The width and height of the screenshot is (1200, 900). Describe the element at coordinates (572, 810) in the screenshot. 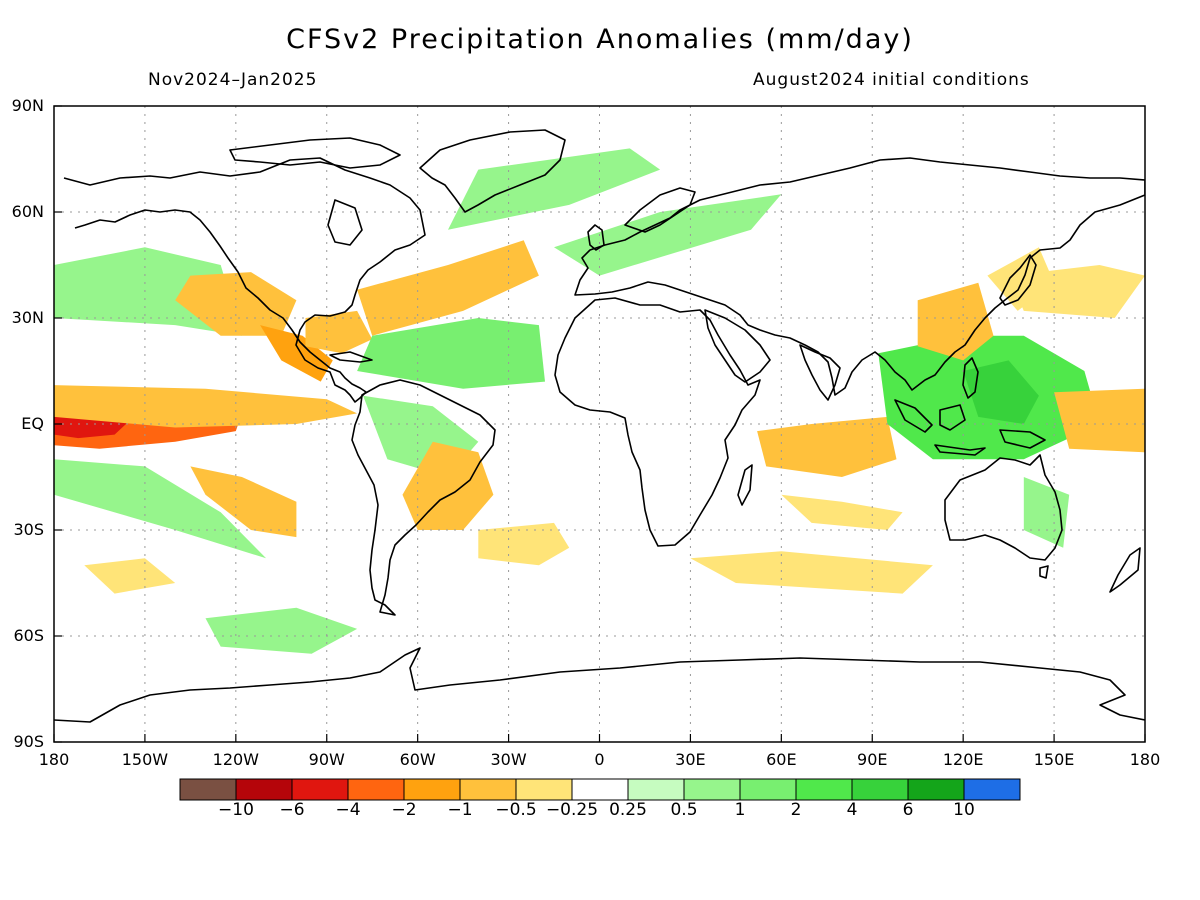

I see `colorbar-label: −0.25` at that location.